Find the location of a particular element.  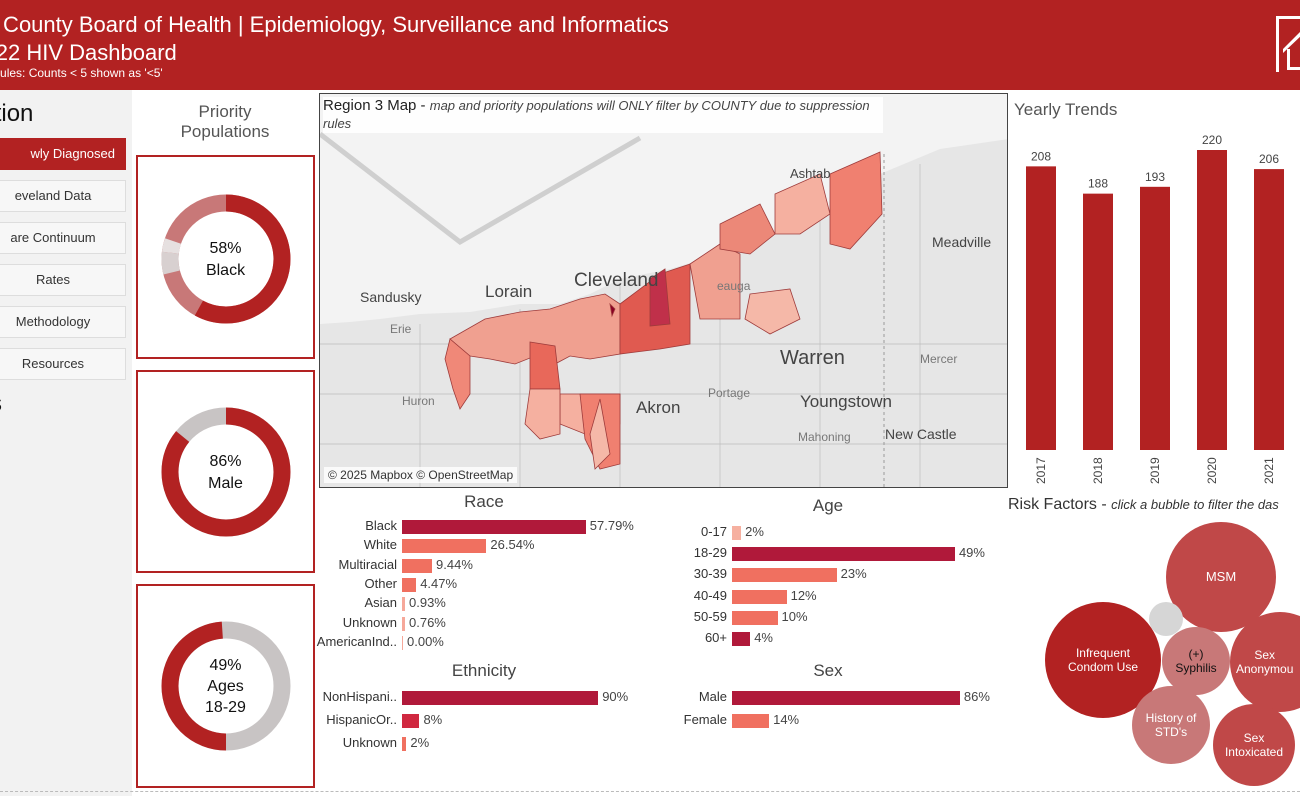

donut-arc-black is located at coordinates (226, 259).